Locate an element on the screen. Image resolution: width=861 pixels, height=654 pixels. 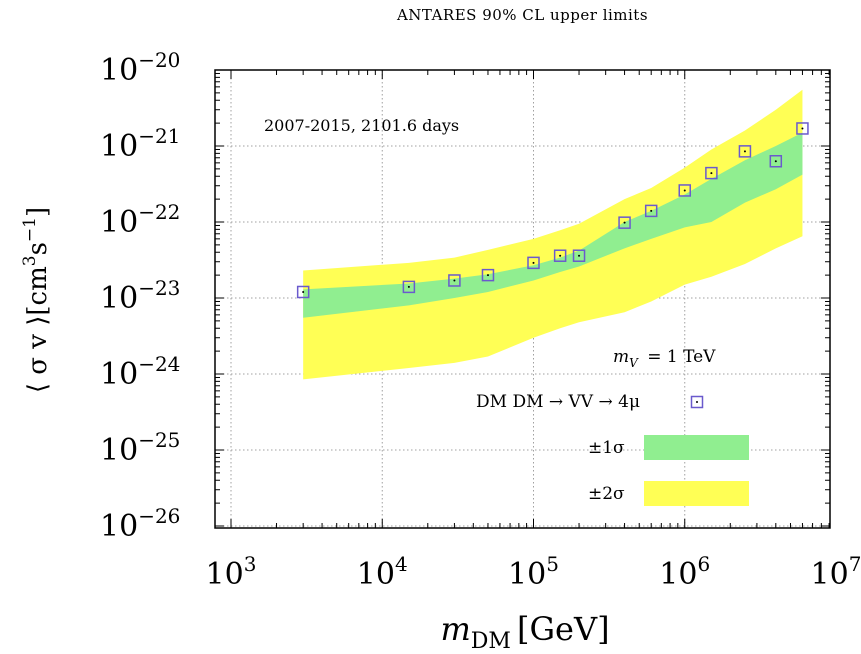
x-tick-label: 10³ is located at coordinates (231, 572).